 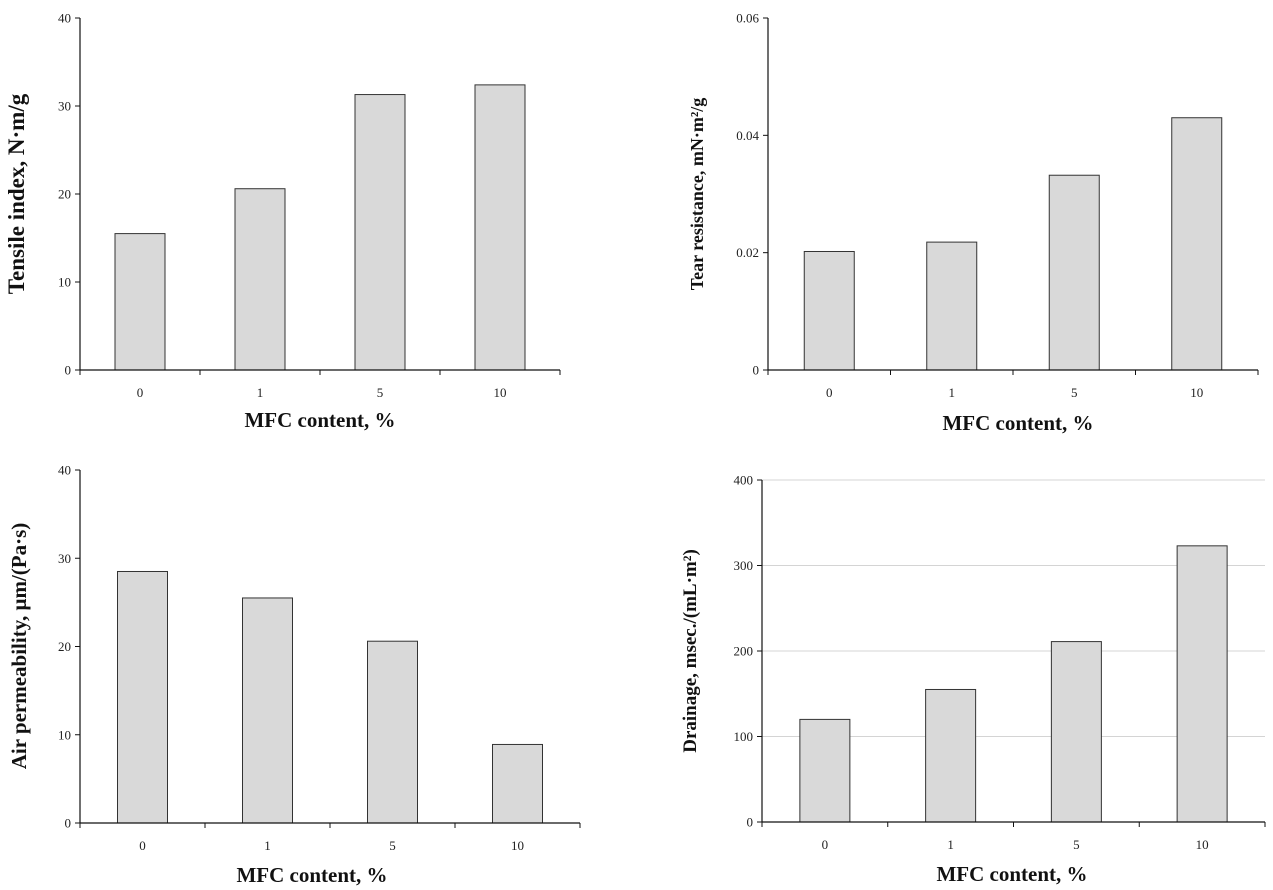 I want to click on y-axis-title: Air permeability, μm/(Pa·s), so click(x=19, y=646).